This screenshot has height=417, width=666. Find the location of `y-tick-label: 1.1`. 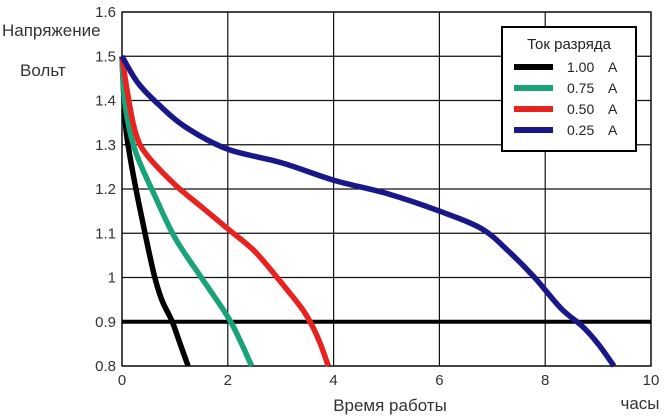

y-tick-label: 1.1 is located at coordinates (105, 233).